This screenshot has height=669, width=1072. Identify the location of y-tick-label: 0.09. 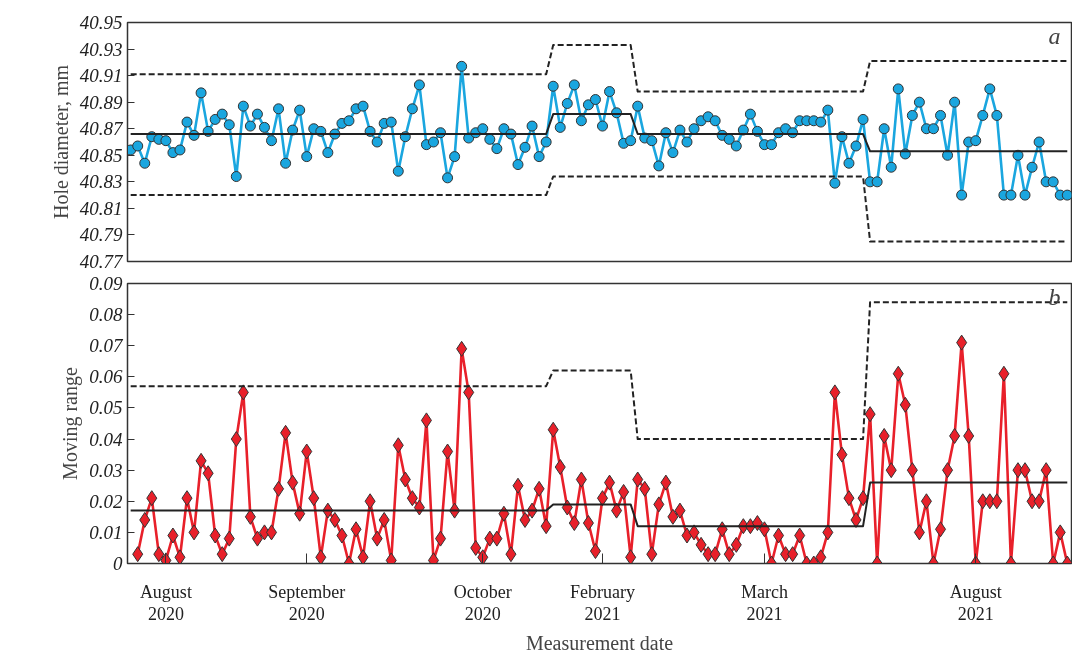
(106, 283).